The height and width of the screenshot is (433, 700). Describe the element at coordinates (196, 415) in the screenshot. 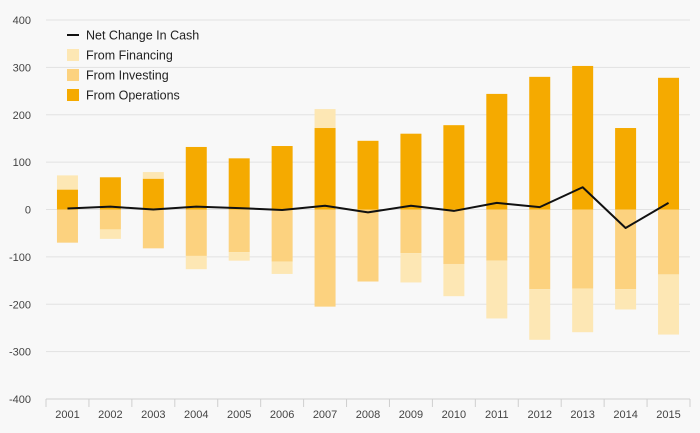

I see `x-tick-label: 2004` at that location.